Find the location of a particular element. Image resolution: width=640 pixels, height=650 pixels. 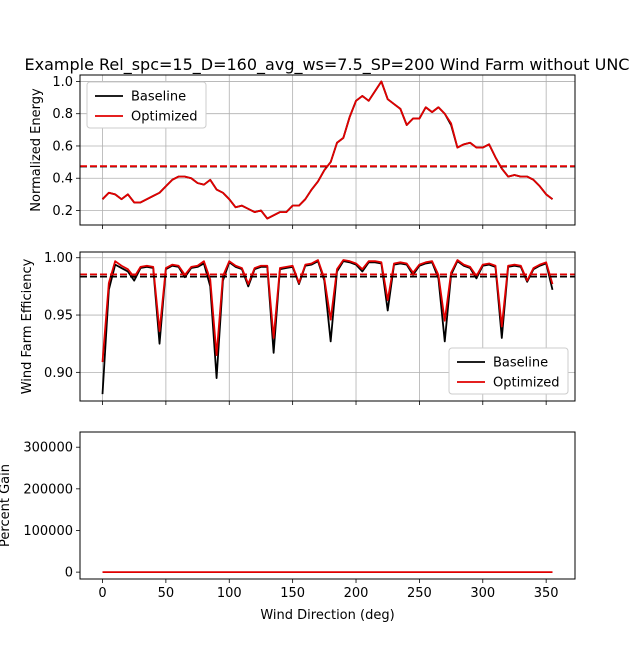

x-tick-label: 350 is located at coordinates (546, 593).